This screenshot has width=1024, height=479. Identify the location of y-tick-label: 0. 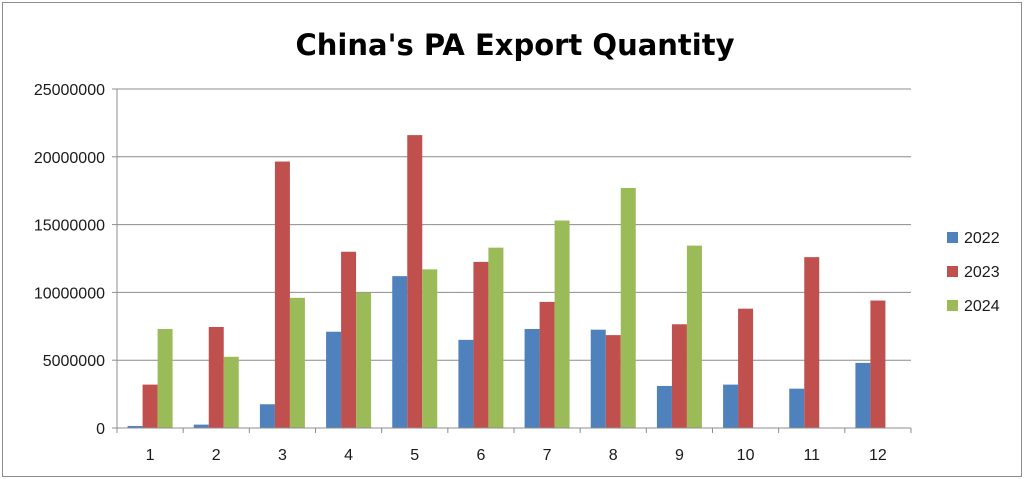
(100, 429).